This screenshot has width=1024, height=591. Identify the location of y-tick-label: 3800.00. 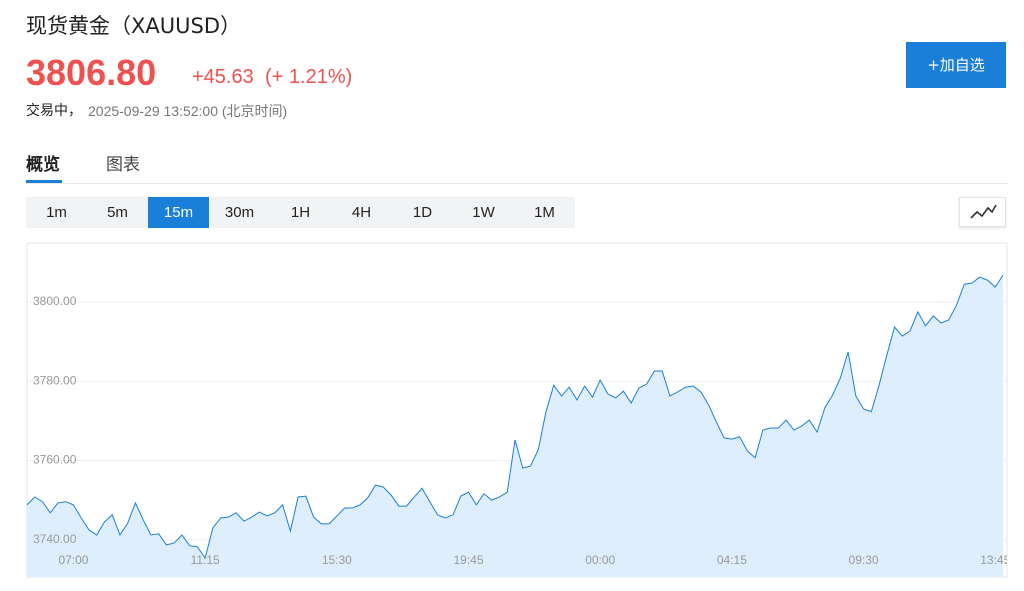
(55, 301).